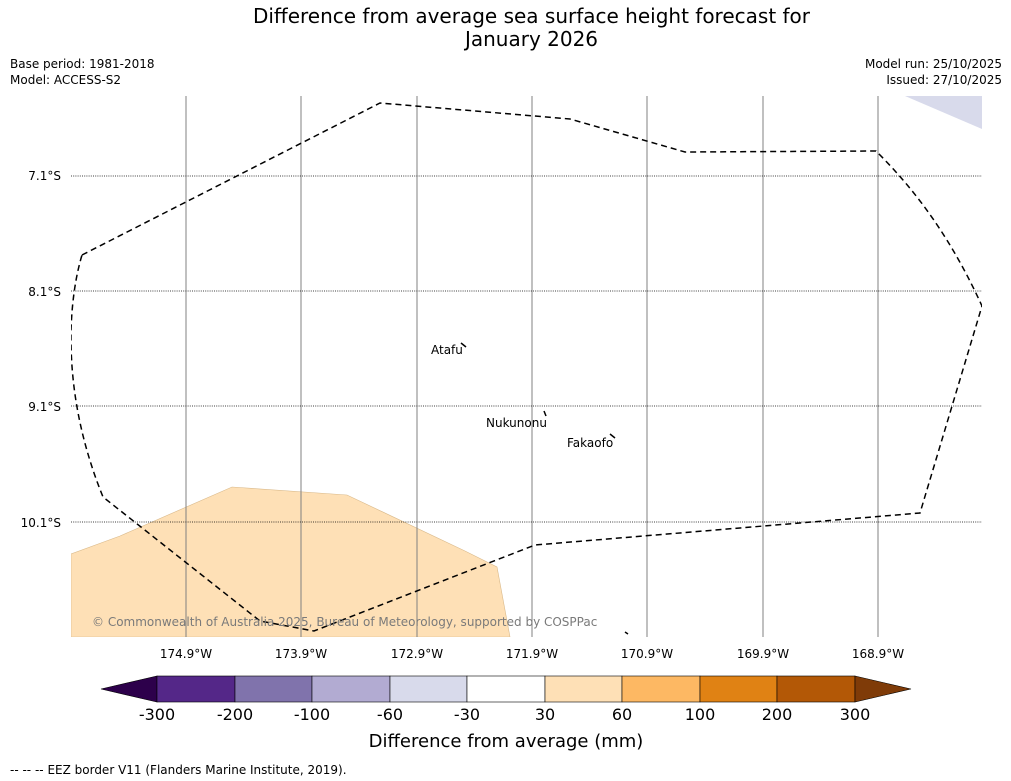 This screenshot has height=781, width=1011. Describe the element at coordinates (506, 741) in the screenshot. I see `colorbar-label: Difference from average (mm)` at that location.